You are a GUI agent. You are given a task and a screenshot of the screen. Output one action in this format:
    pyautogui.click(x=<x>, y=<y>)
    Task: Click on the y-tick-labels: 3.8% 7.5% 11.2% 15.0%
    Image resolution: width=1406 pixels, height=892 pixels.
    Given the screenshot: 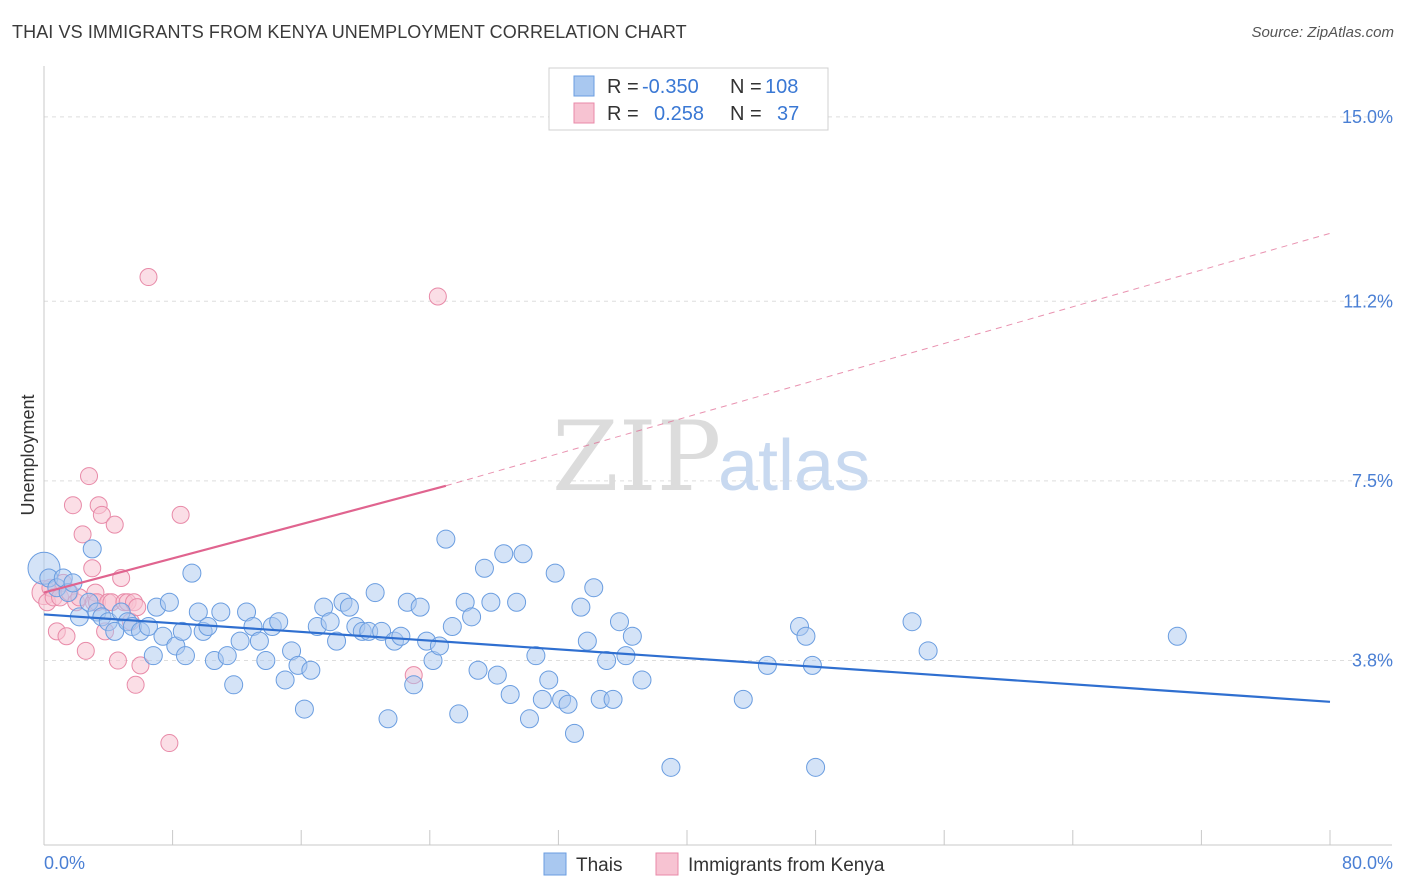 What is the action you would take?
    pyautogui.click(x=1367, y=389)
    